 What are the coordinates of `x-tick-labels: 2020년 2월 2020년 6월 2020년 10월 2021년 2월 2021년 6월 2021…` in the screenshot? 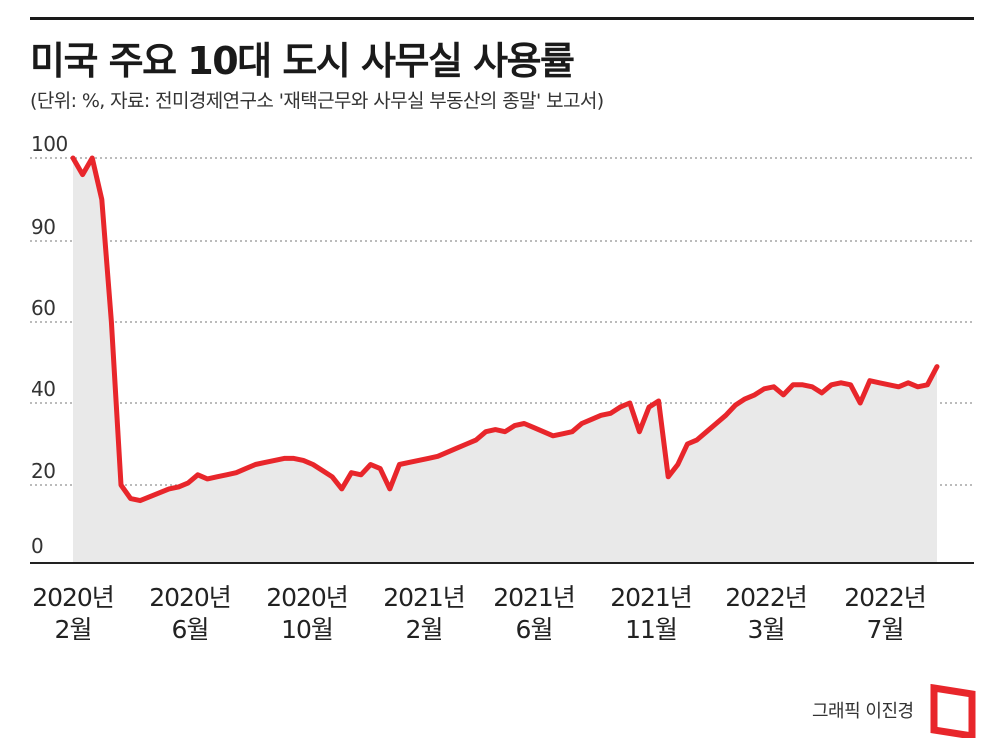 It's located at (479, 613).